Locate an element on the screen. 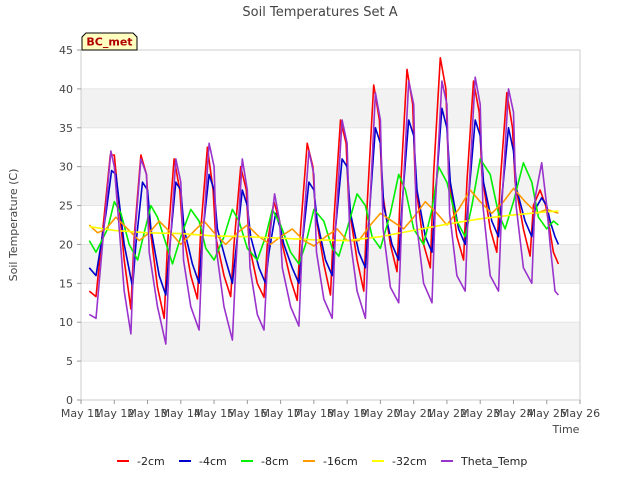  series-line-16cm is located at coordinates (323, 217).